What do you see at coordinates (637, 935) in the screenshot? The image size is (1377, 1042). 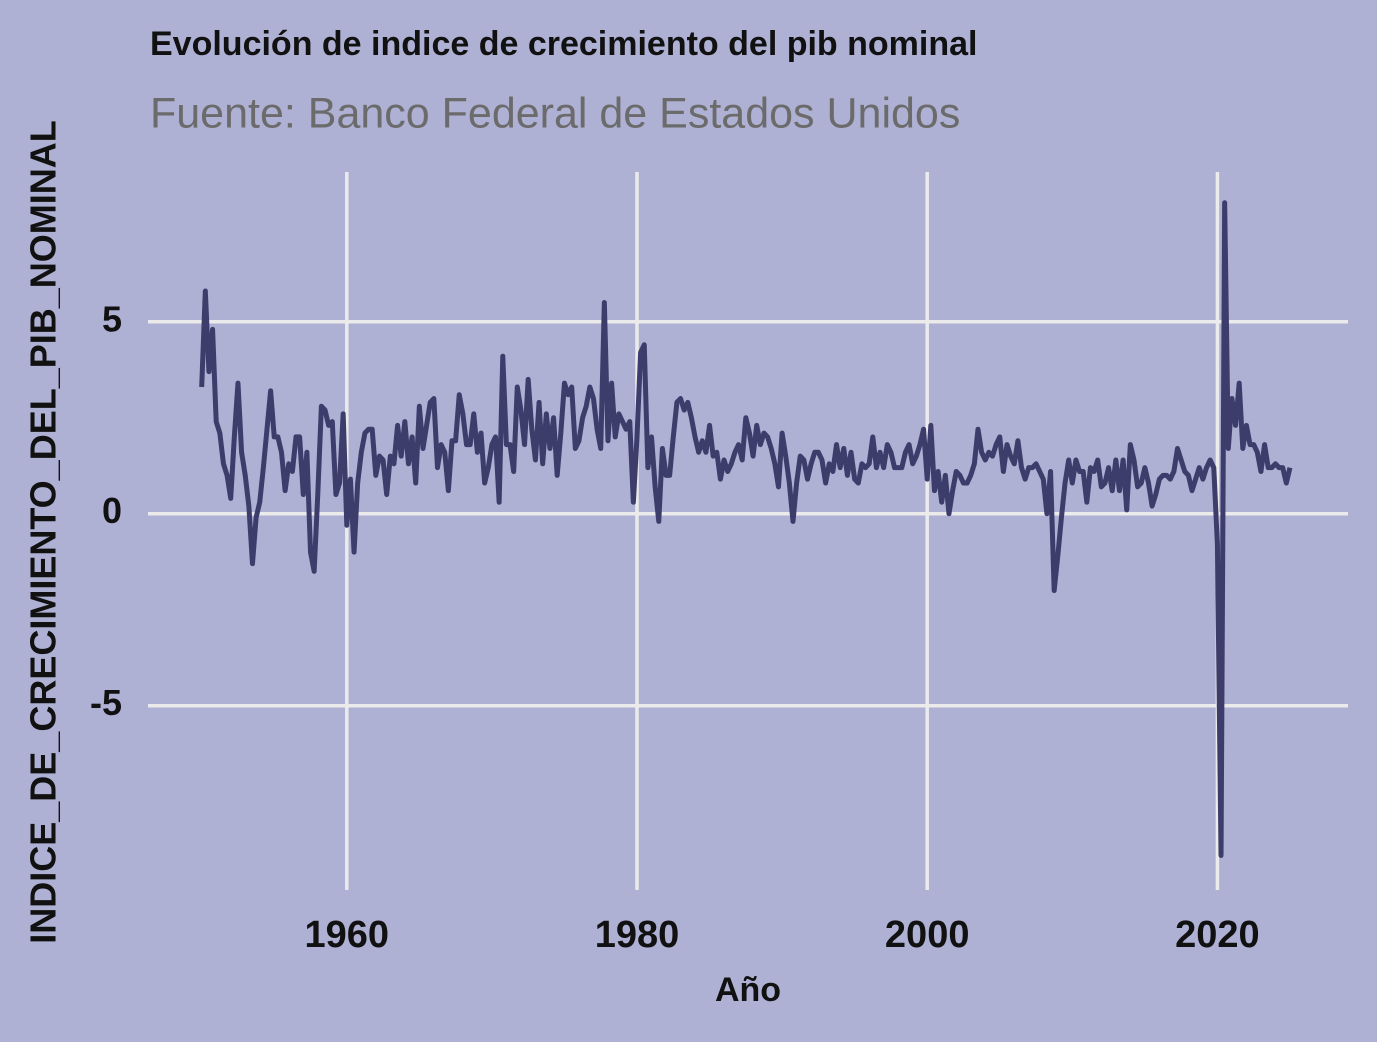 I see `x-tick-label: 1980` at bounding box center [637, 935].